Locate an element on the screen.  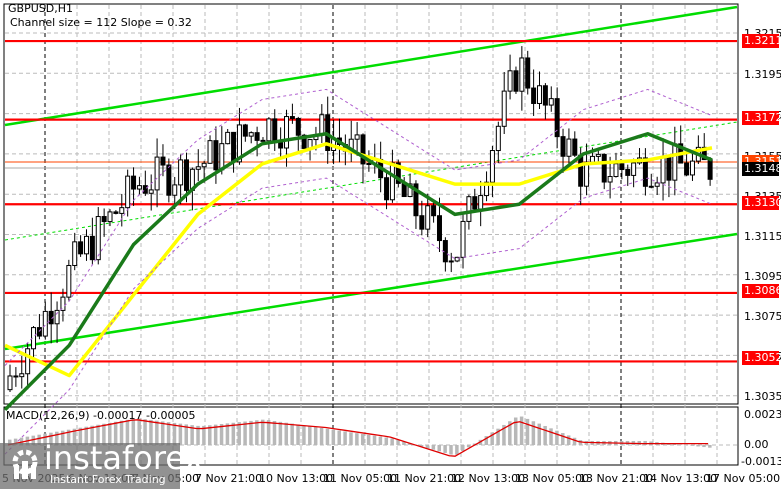
time-axis-label: 11 Nov 21:00 is located at coordinates (424, 478).